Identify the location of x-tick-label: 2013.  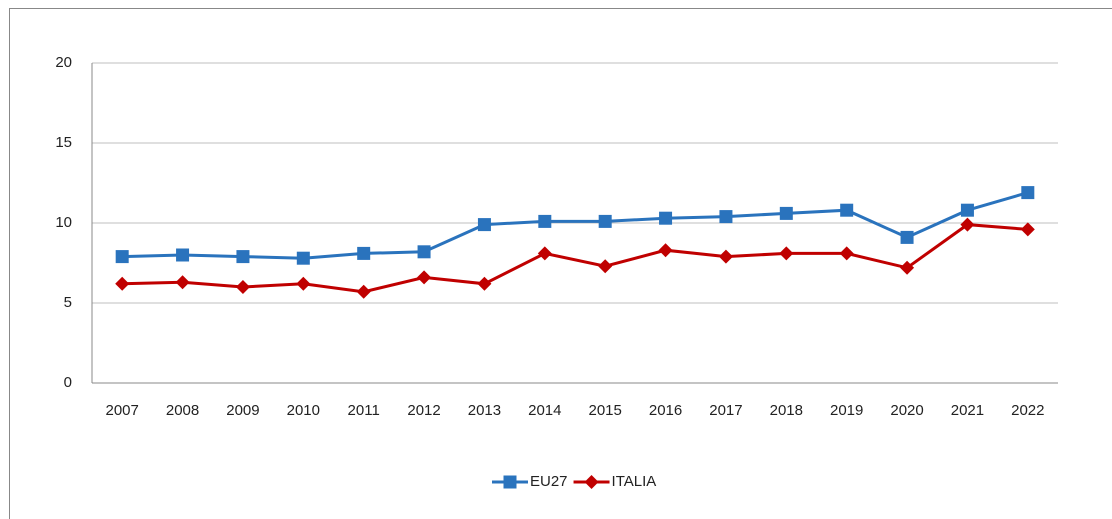
(484, 410).